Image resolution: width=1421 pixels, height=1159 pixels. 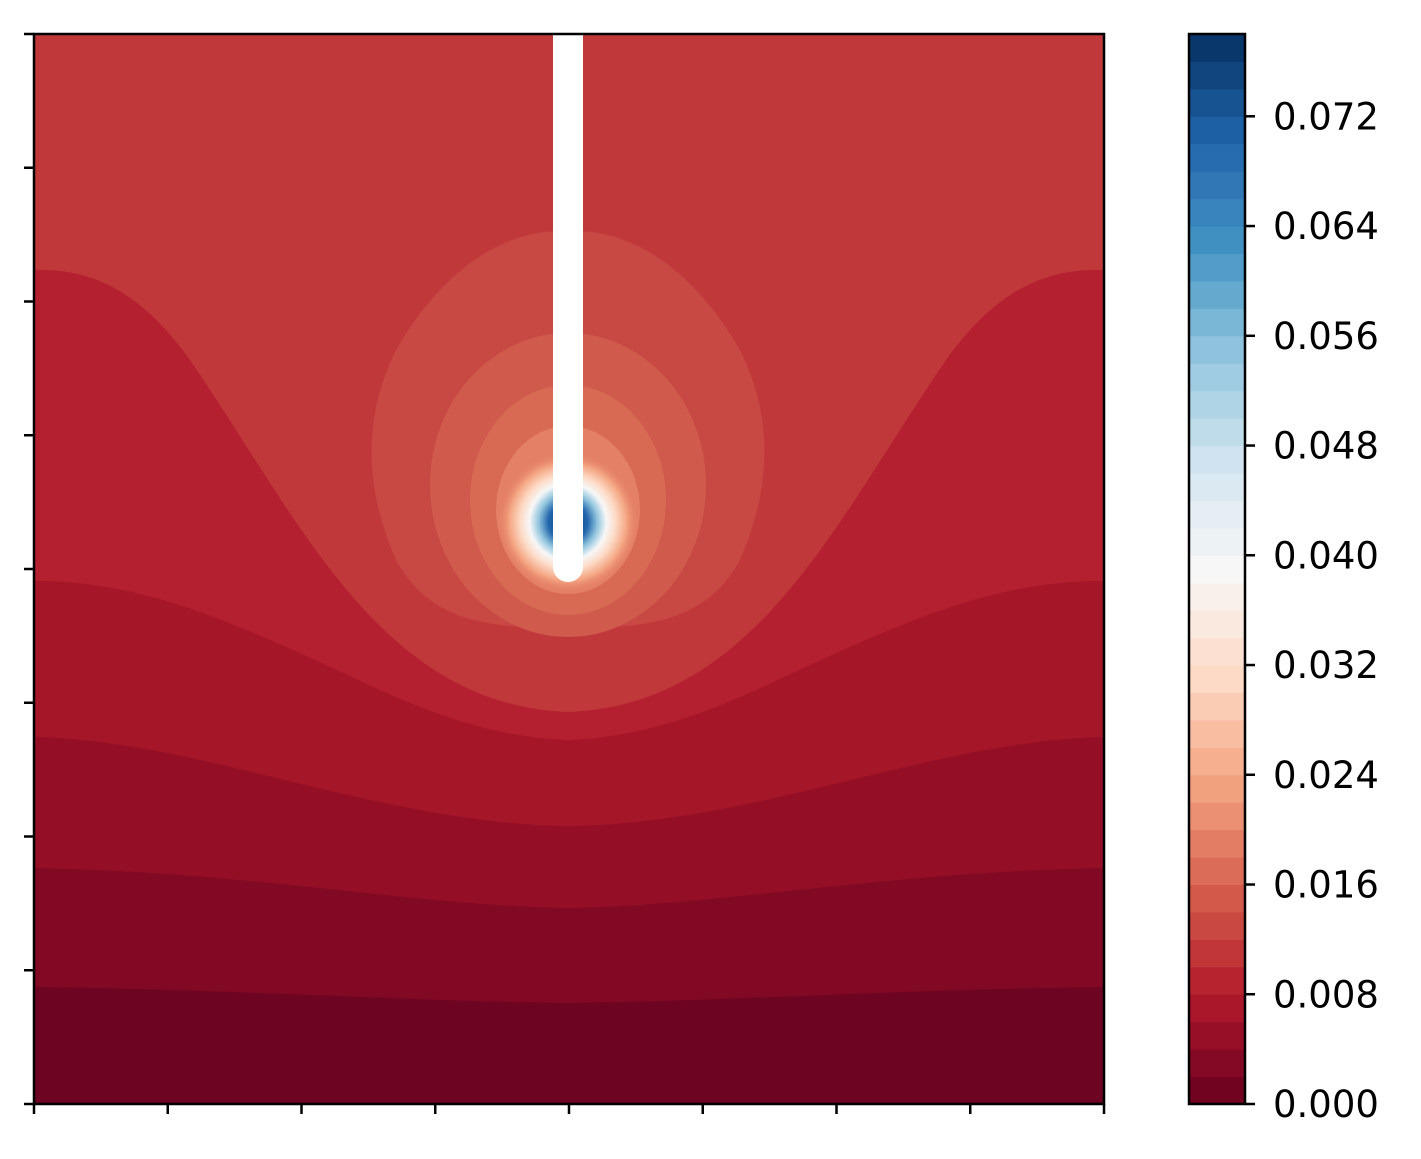 What do you see at coordinates (1326, 116) in the screenshot?
I see `colorbar-tick-label: 0.072` at bounding box center [1326, 116].